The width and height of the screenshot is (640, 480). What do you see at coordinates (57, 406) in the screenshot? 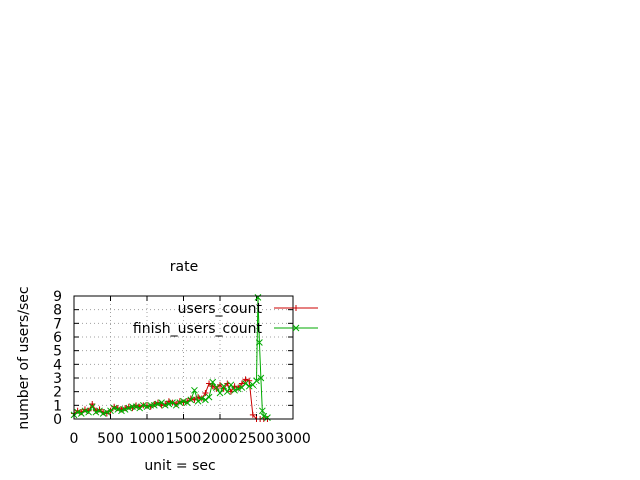
I see `y-tick-label: 1` at bounding box center [57, 406].